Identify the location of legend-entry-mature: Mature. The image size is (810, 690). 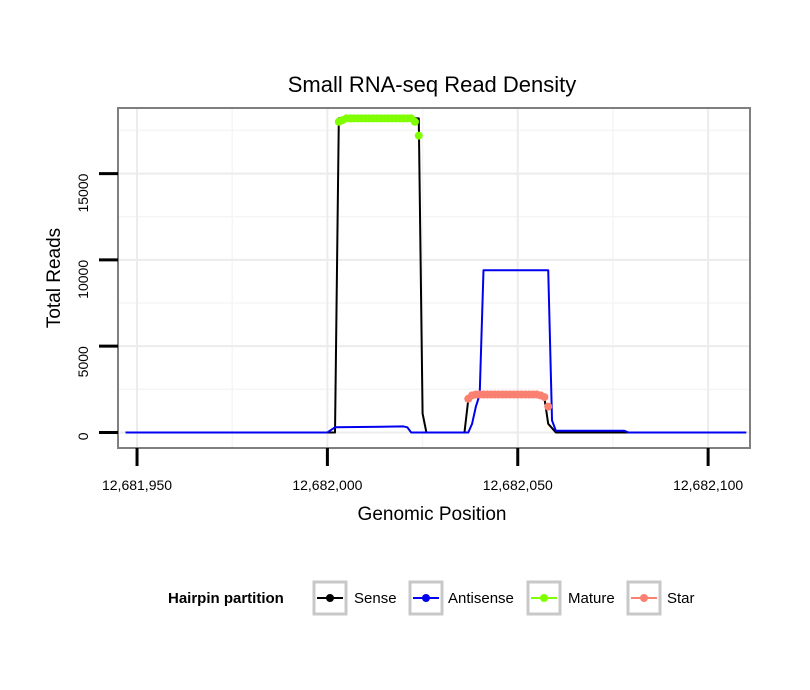
(570, 598).